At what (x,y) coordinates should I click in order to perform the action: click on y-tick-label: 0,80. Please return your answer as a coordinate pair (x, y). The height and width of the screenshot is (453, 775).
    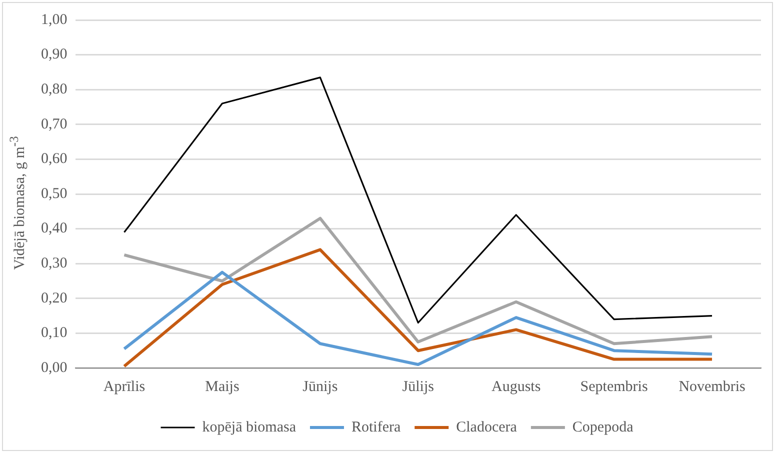
    Looking at the image, I should click on (54, 90).